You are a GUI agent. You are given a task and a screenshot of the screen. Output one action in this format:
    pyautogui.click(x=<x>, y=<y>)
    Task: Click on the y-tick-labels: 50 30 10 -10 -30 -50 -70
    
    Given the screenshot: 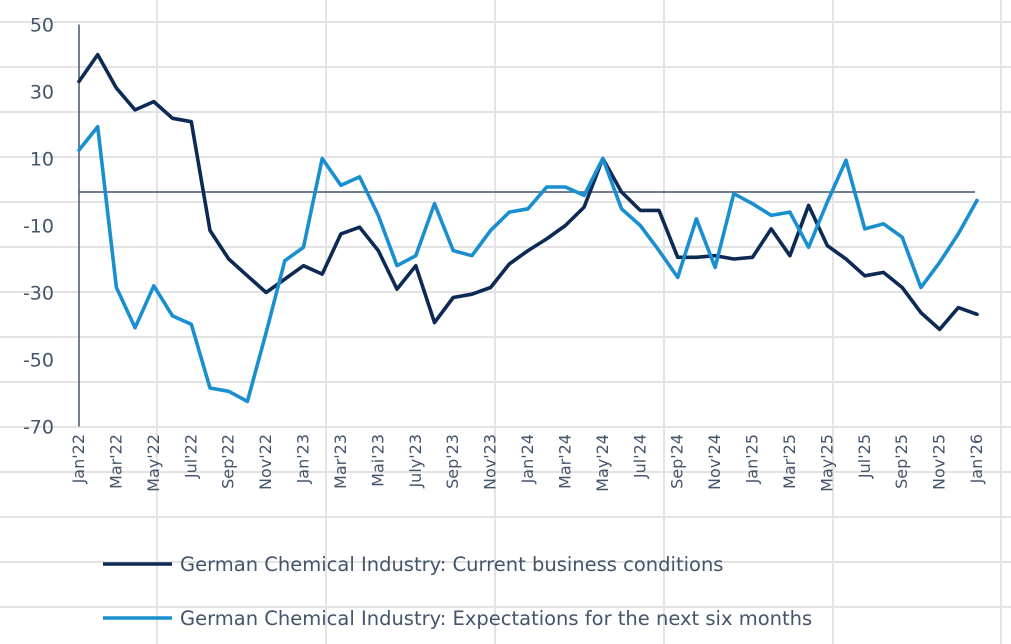 What is the action you would take?
    pyautogui.click(x=38, y=227)
    